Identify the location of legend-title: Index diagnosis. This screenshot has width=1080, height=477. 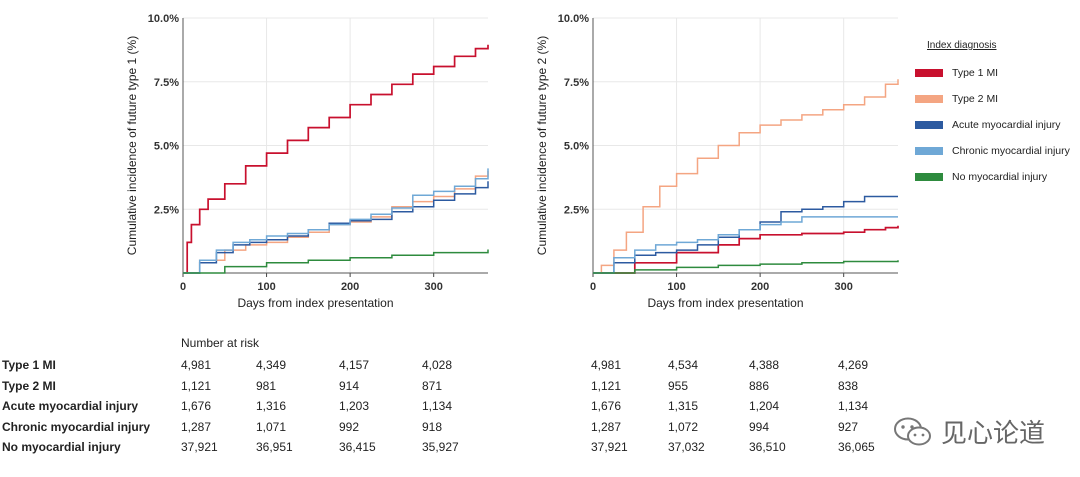
(962, 45).